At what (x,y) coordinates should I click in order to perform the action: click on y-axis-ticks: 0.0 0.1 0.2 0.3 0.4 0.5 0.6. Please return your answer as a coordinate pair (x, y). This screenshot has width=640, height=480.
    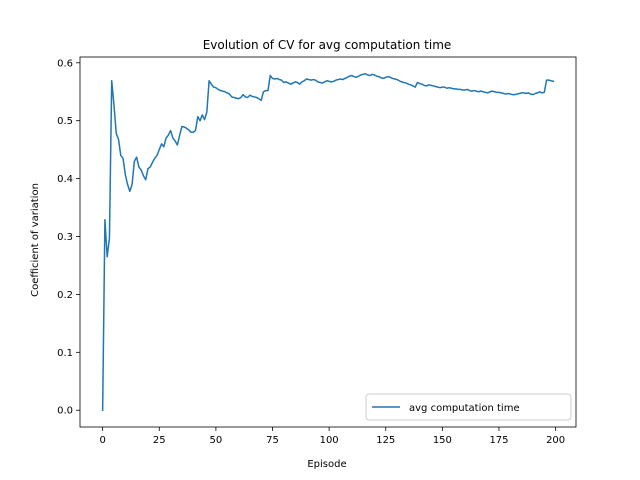
    Looking at the image, I should click on (68, 237).